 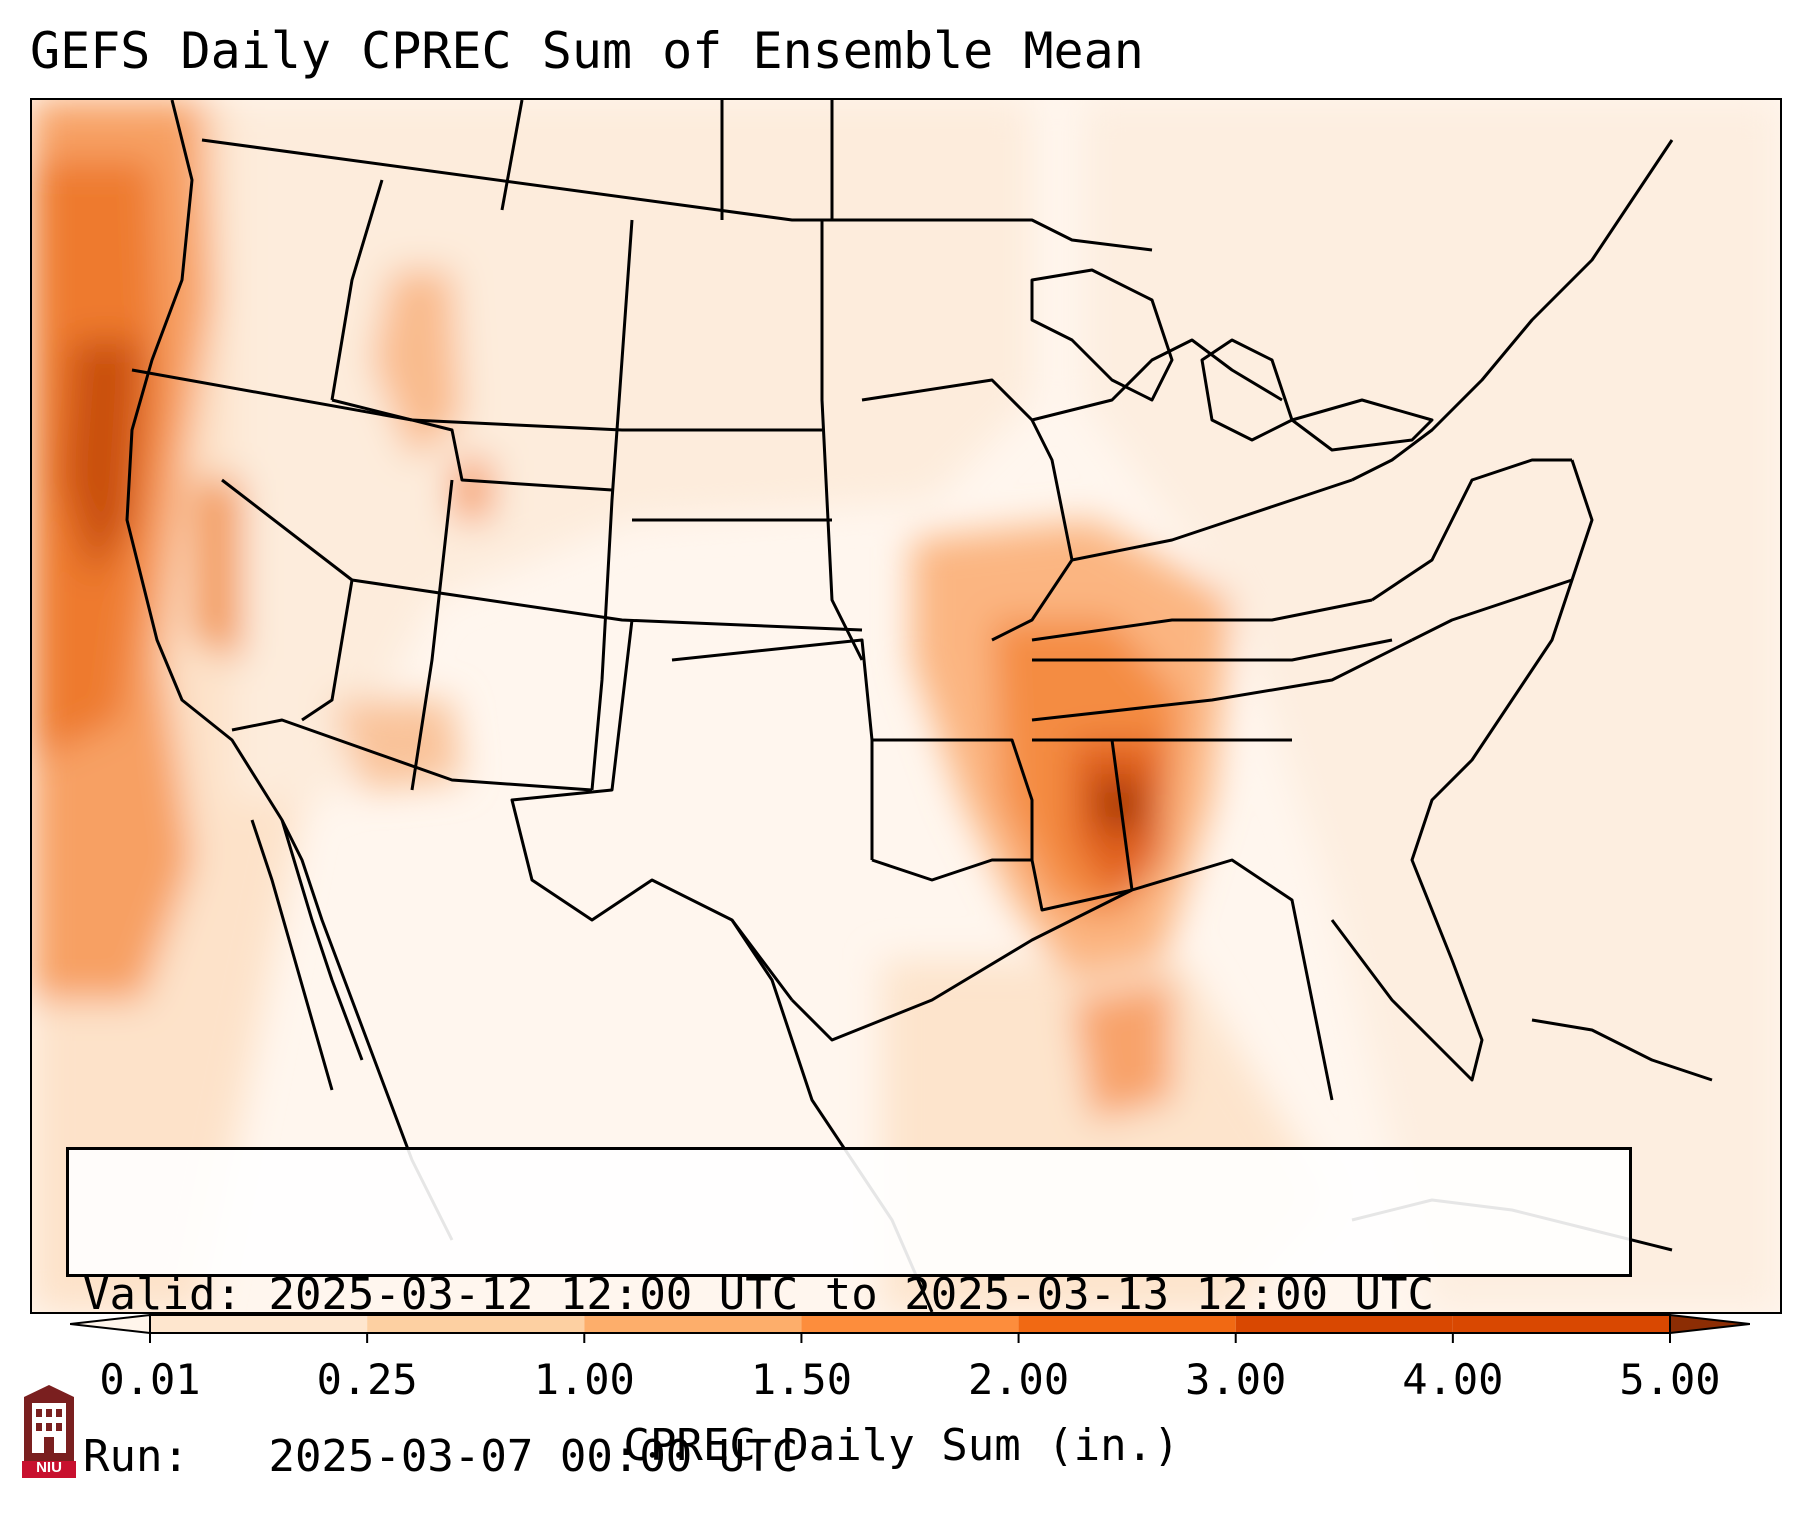 What do you see at coordinates (1453, 1379) in the screenshot?
I see `colorbar-tick-label: 4.00` at bounding box center [1453, 1379].